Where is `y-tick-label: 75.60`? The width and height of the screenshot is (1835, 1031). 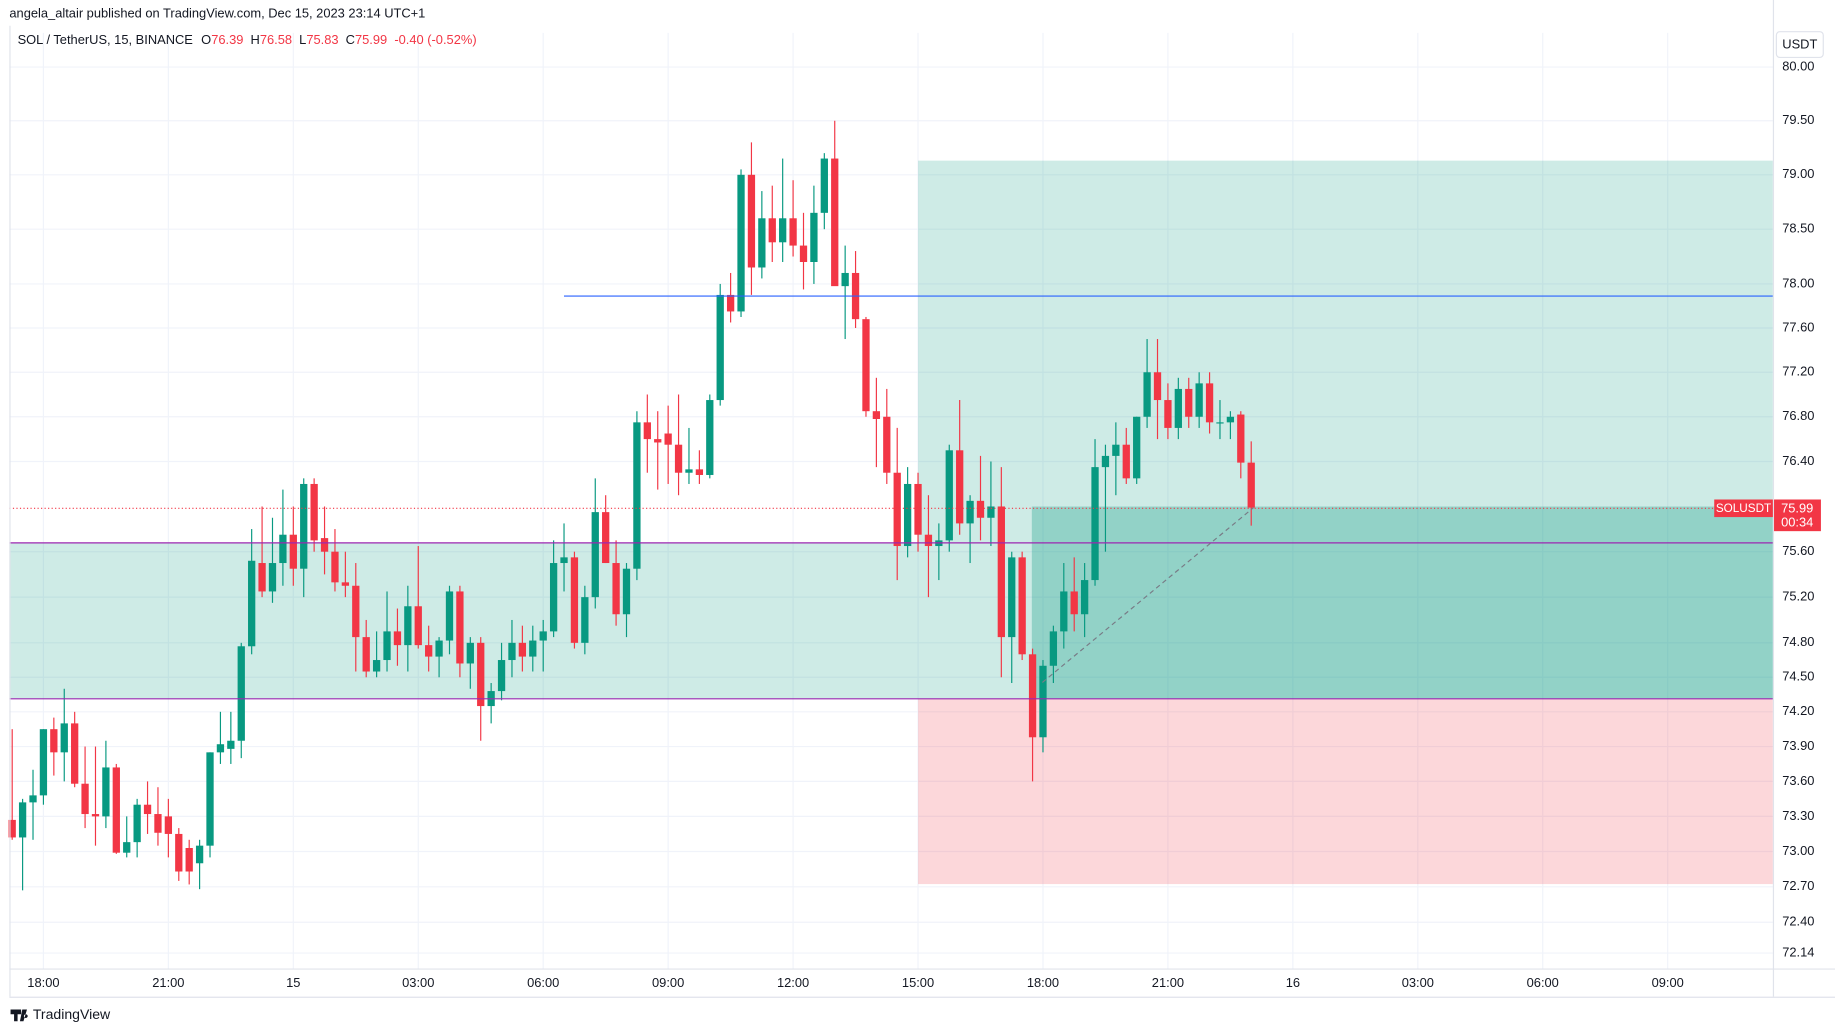
y-tick-label: 75.60 is located at coordinates (1798, 550).